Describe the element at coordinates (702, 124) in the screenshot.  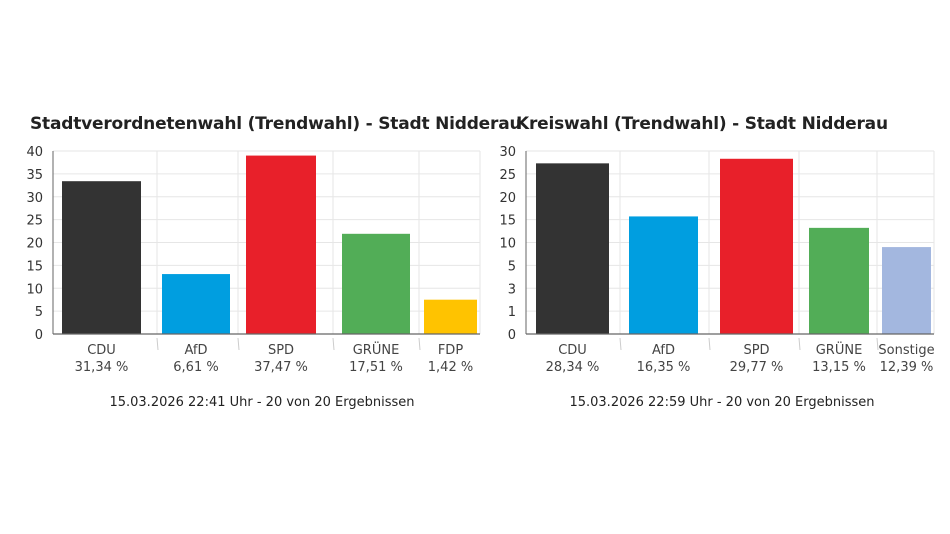
I see `chart-title-kreiswahl: Kreiswahl (Trendwahl) - Stadt Nidderau` at that location.